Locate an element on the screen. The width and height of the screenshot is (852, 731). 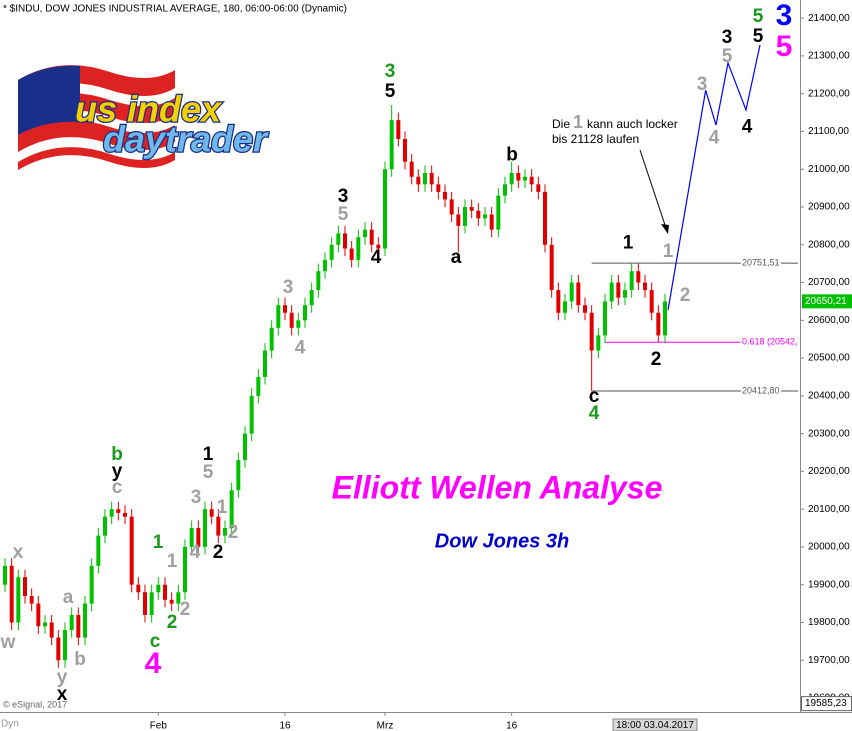
y-tick-label: 21300,00 is located at coordinates (829, 56).